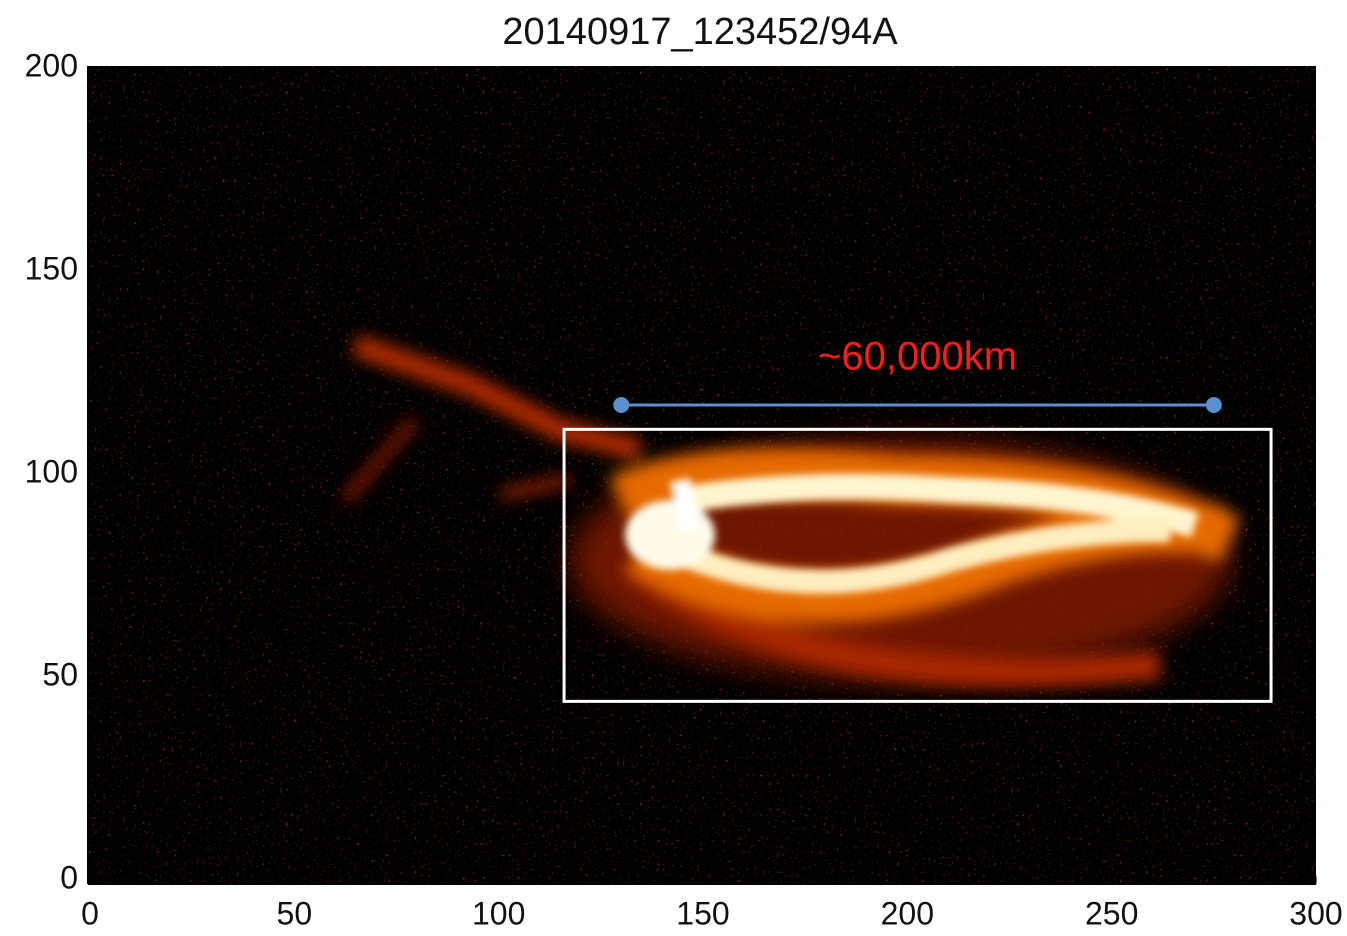 This screenshot has width=1347, height=936. What do you see at coordinates (917, 357) in the screenshot?
I see `measure-label: ~60,000km` at bounding box center [917, 357].